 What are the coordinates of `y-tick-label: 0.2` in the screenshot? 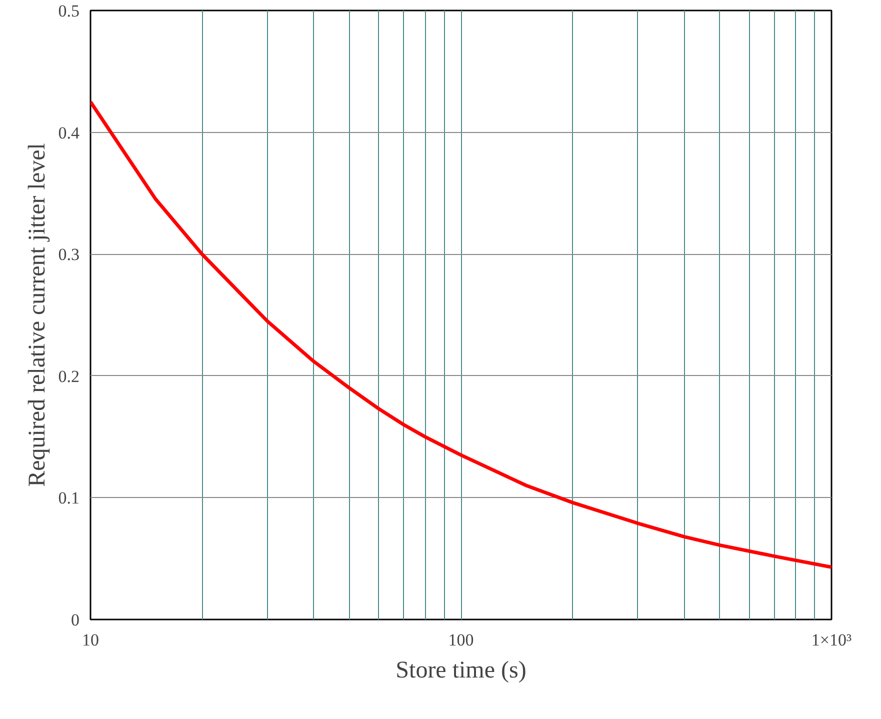 It's located at (69, 376).